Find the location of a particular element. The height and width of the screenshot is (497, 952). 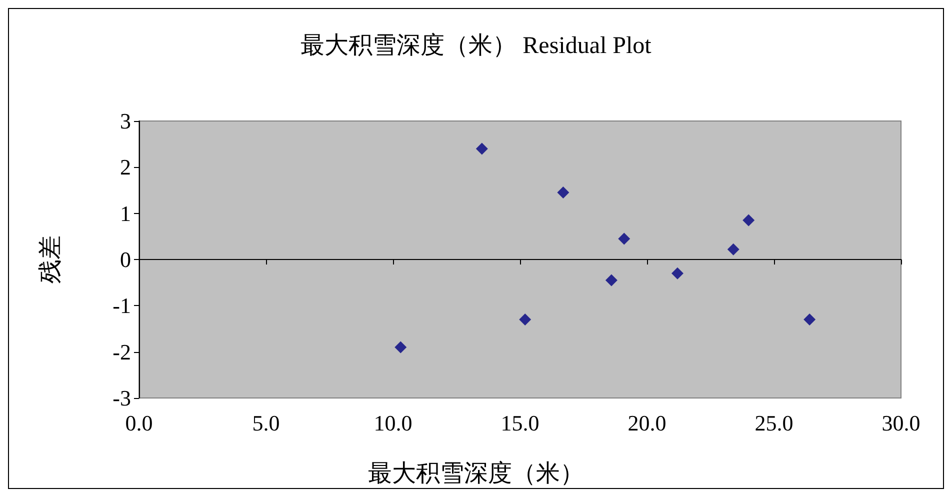

x-tick-label: 30.0 is located at coordinates (901, 423).